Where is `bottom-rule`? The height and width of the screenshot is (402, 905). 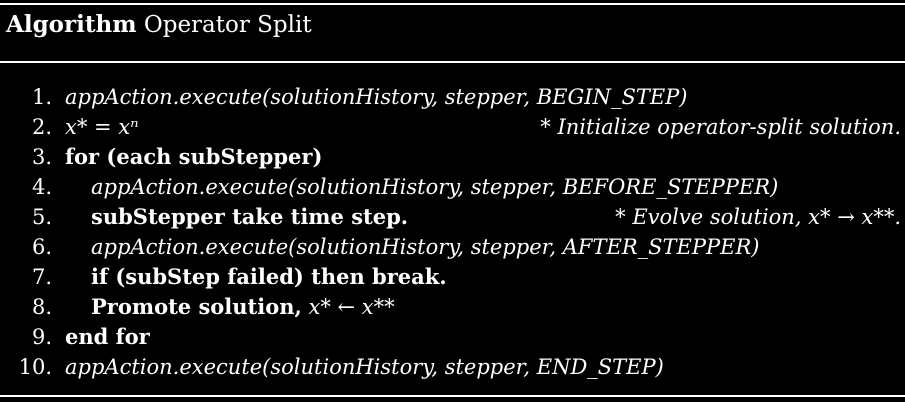 bottom-rule is located at coordinates (452, 396).